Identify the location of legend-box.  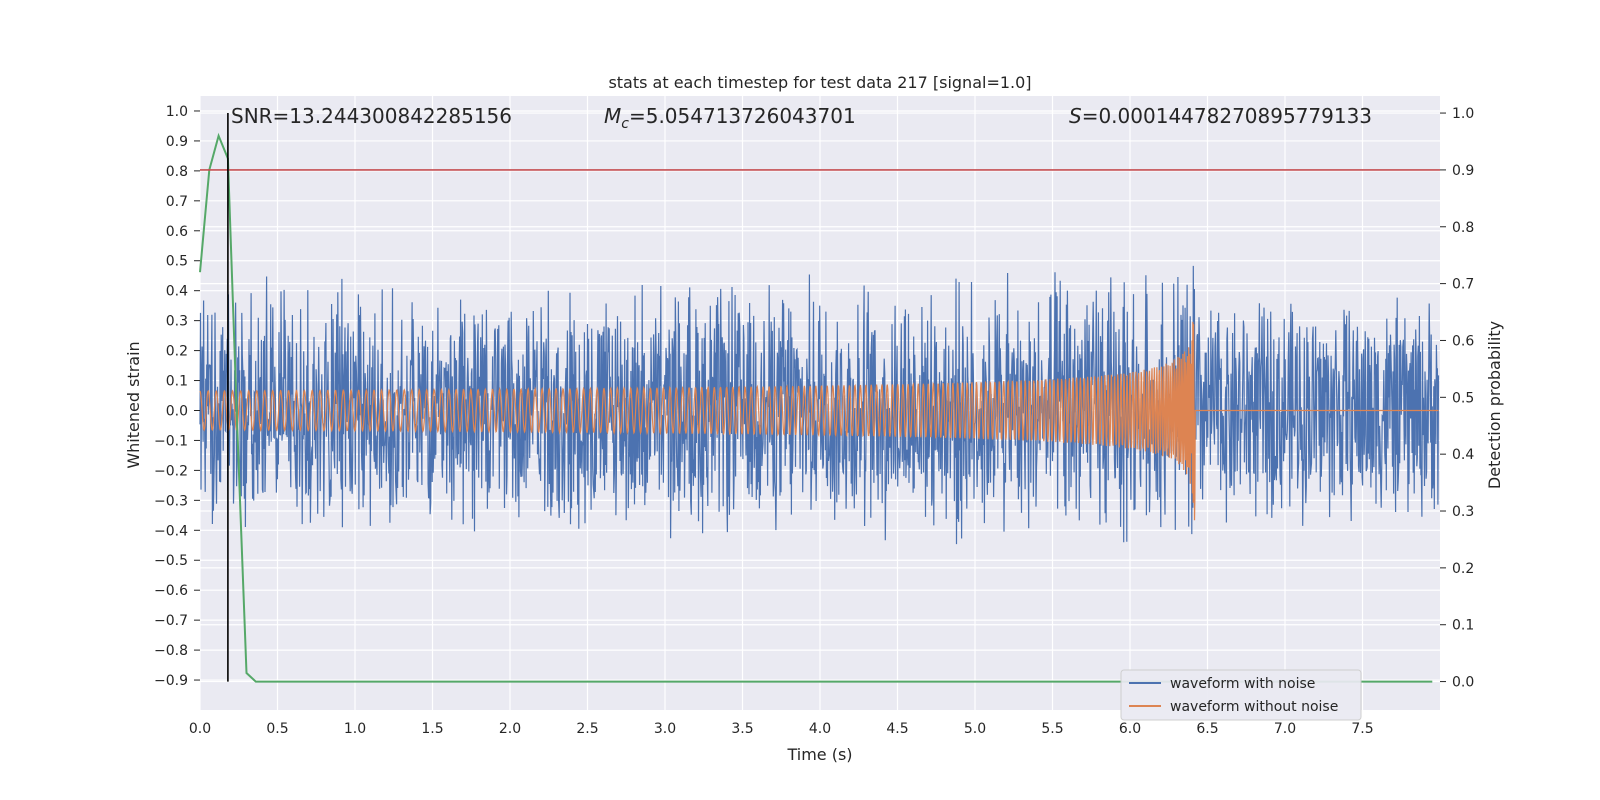
(1241, 695).